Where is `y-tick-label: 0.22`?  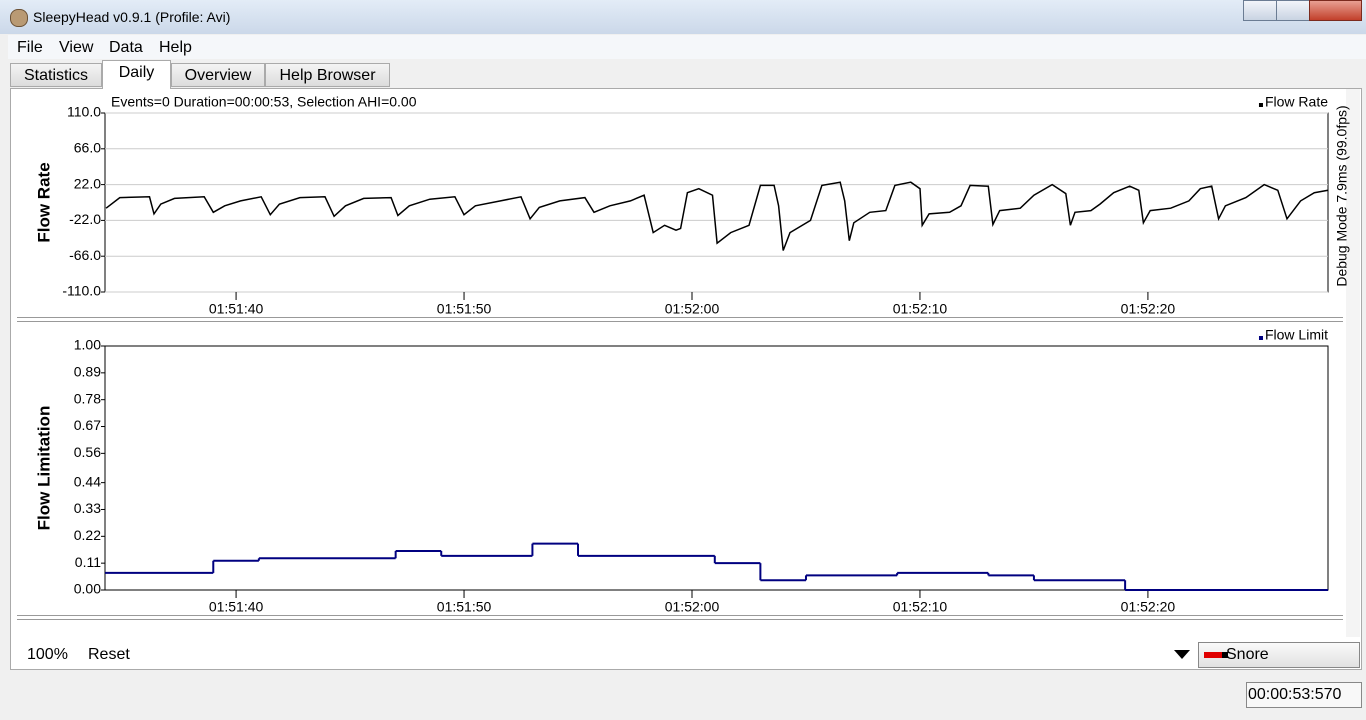 y-tick-label: 0.22 is located at coordinates (87, 535).